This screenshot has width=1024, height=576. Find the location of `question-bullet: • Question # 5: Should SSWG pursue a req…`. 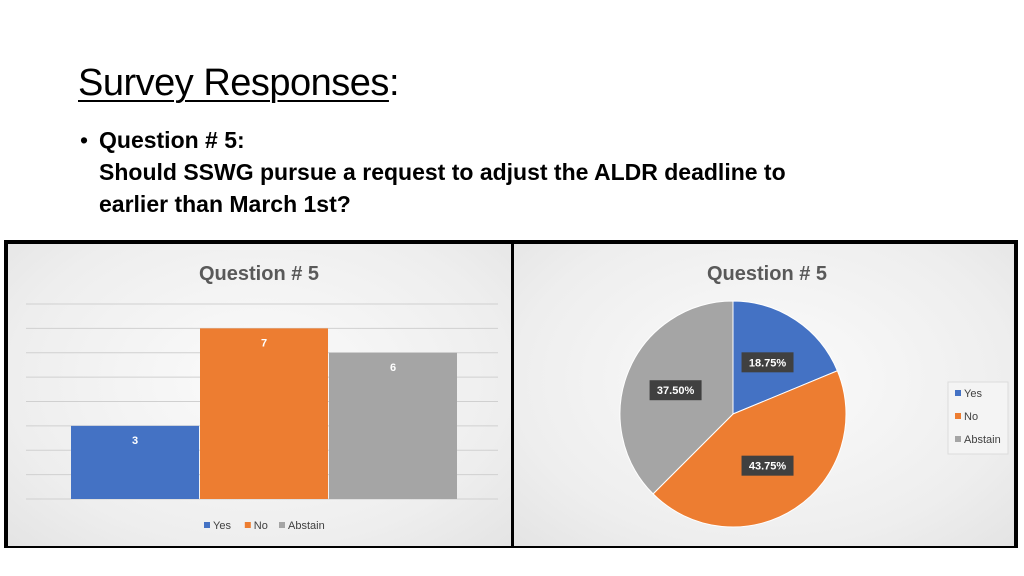

question-bullet: • Question # 5: Should SSWG pursue a req… is located at coordinates (510, 172).